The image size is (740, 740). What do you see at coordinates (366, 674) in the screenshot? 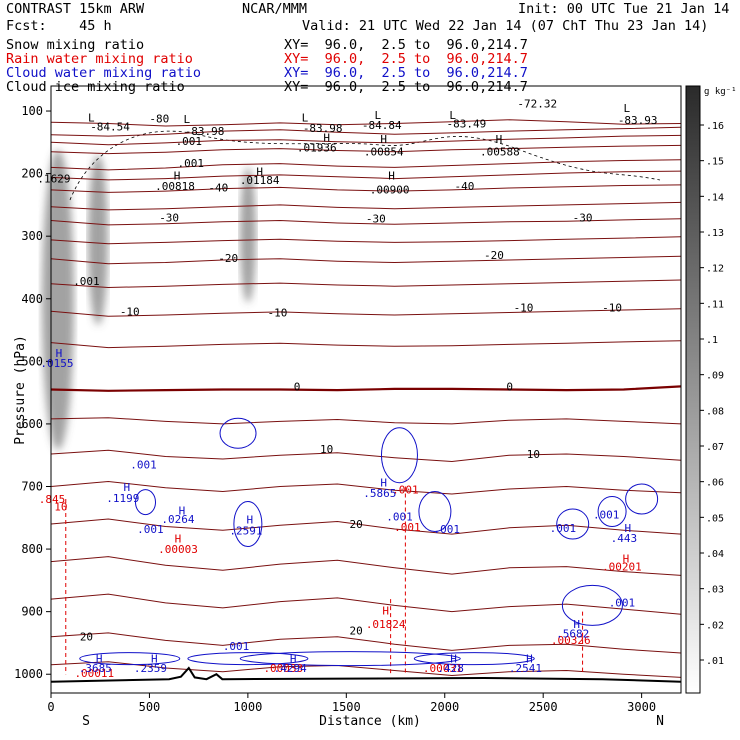
I see `terrain-line` at bounding box center [366, 674].